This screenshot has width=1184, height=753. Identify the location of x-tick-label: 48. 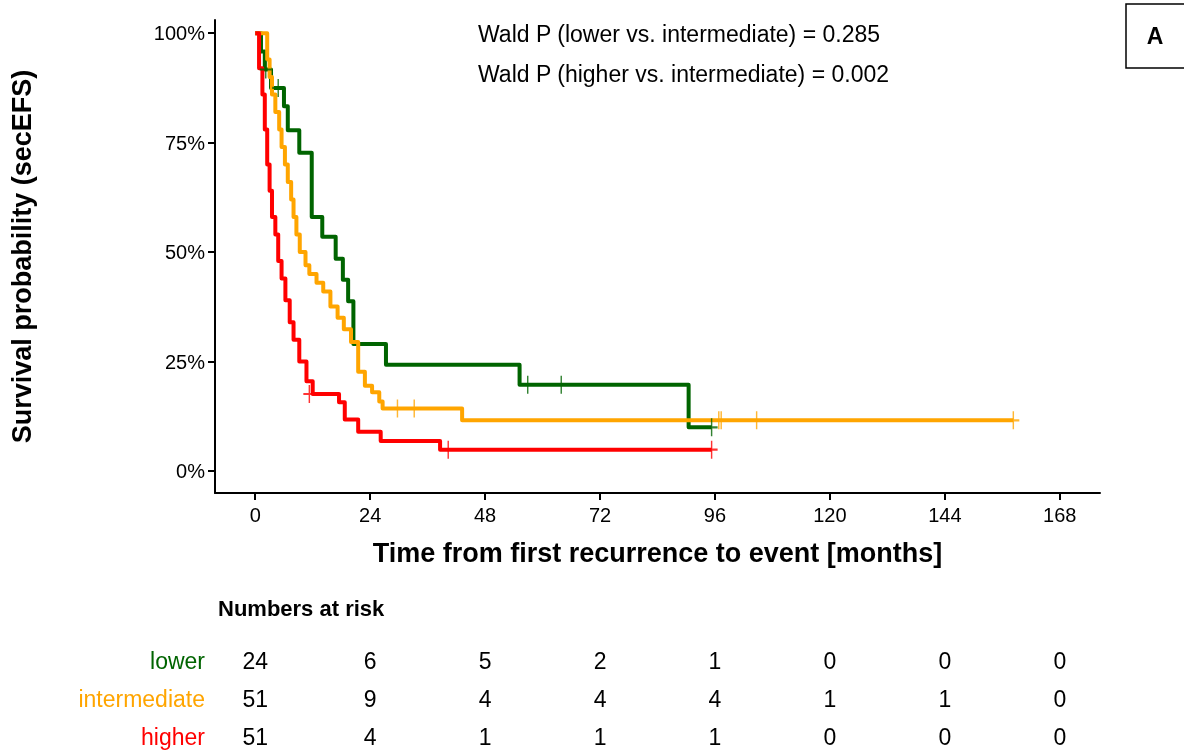
(485, 515).